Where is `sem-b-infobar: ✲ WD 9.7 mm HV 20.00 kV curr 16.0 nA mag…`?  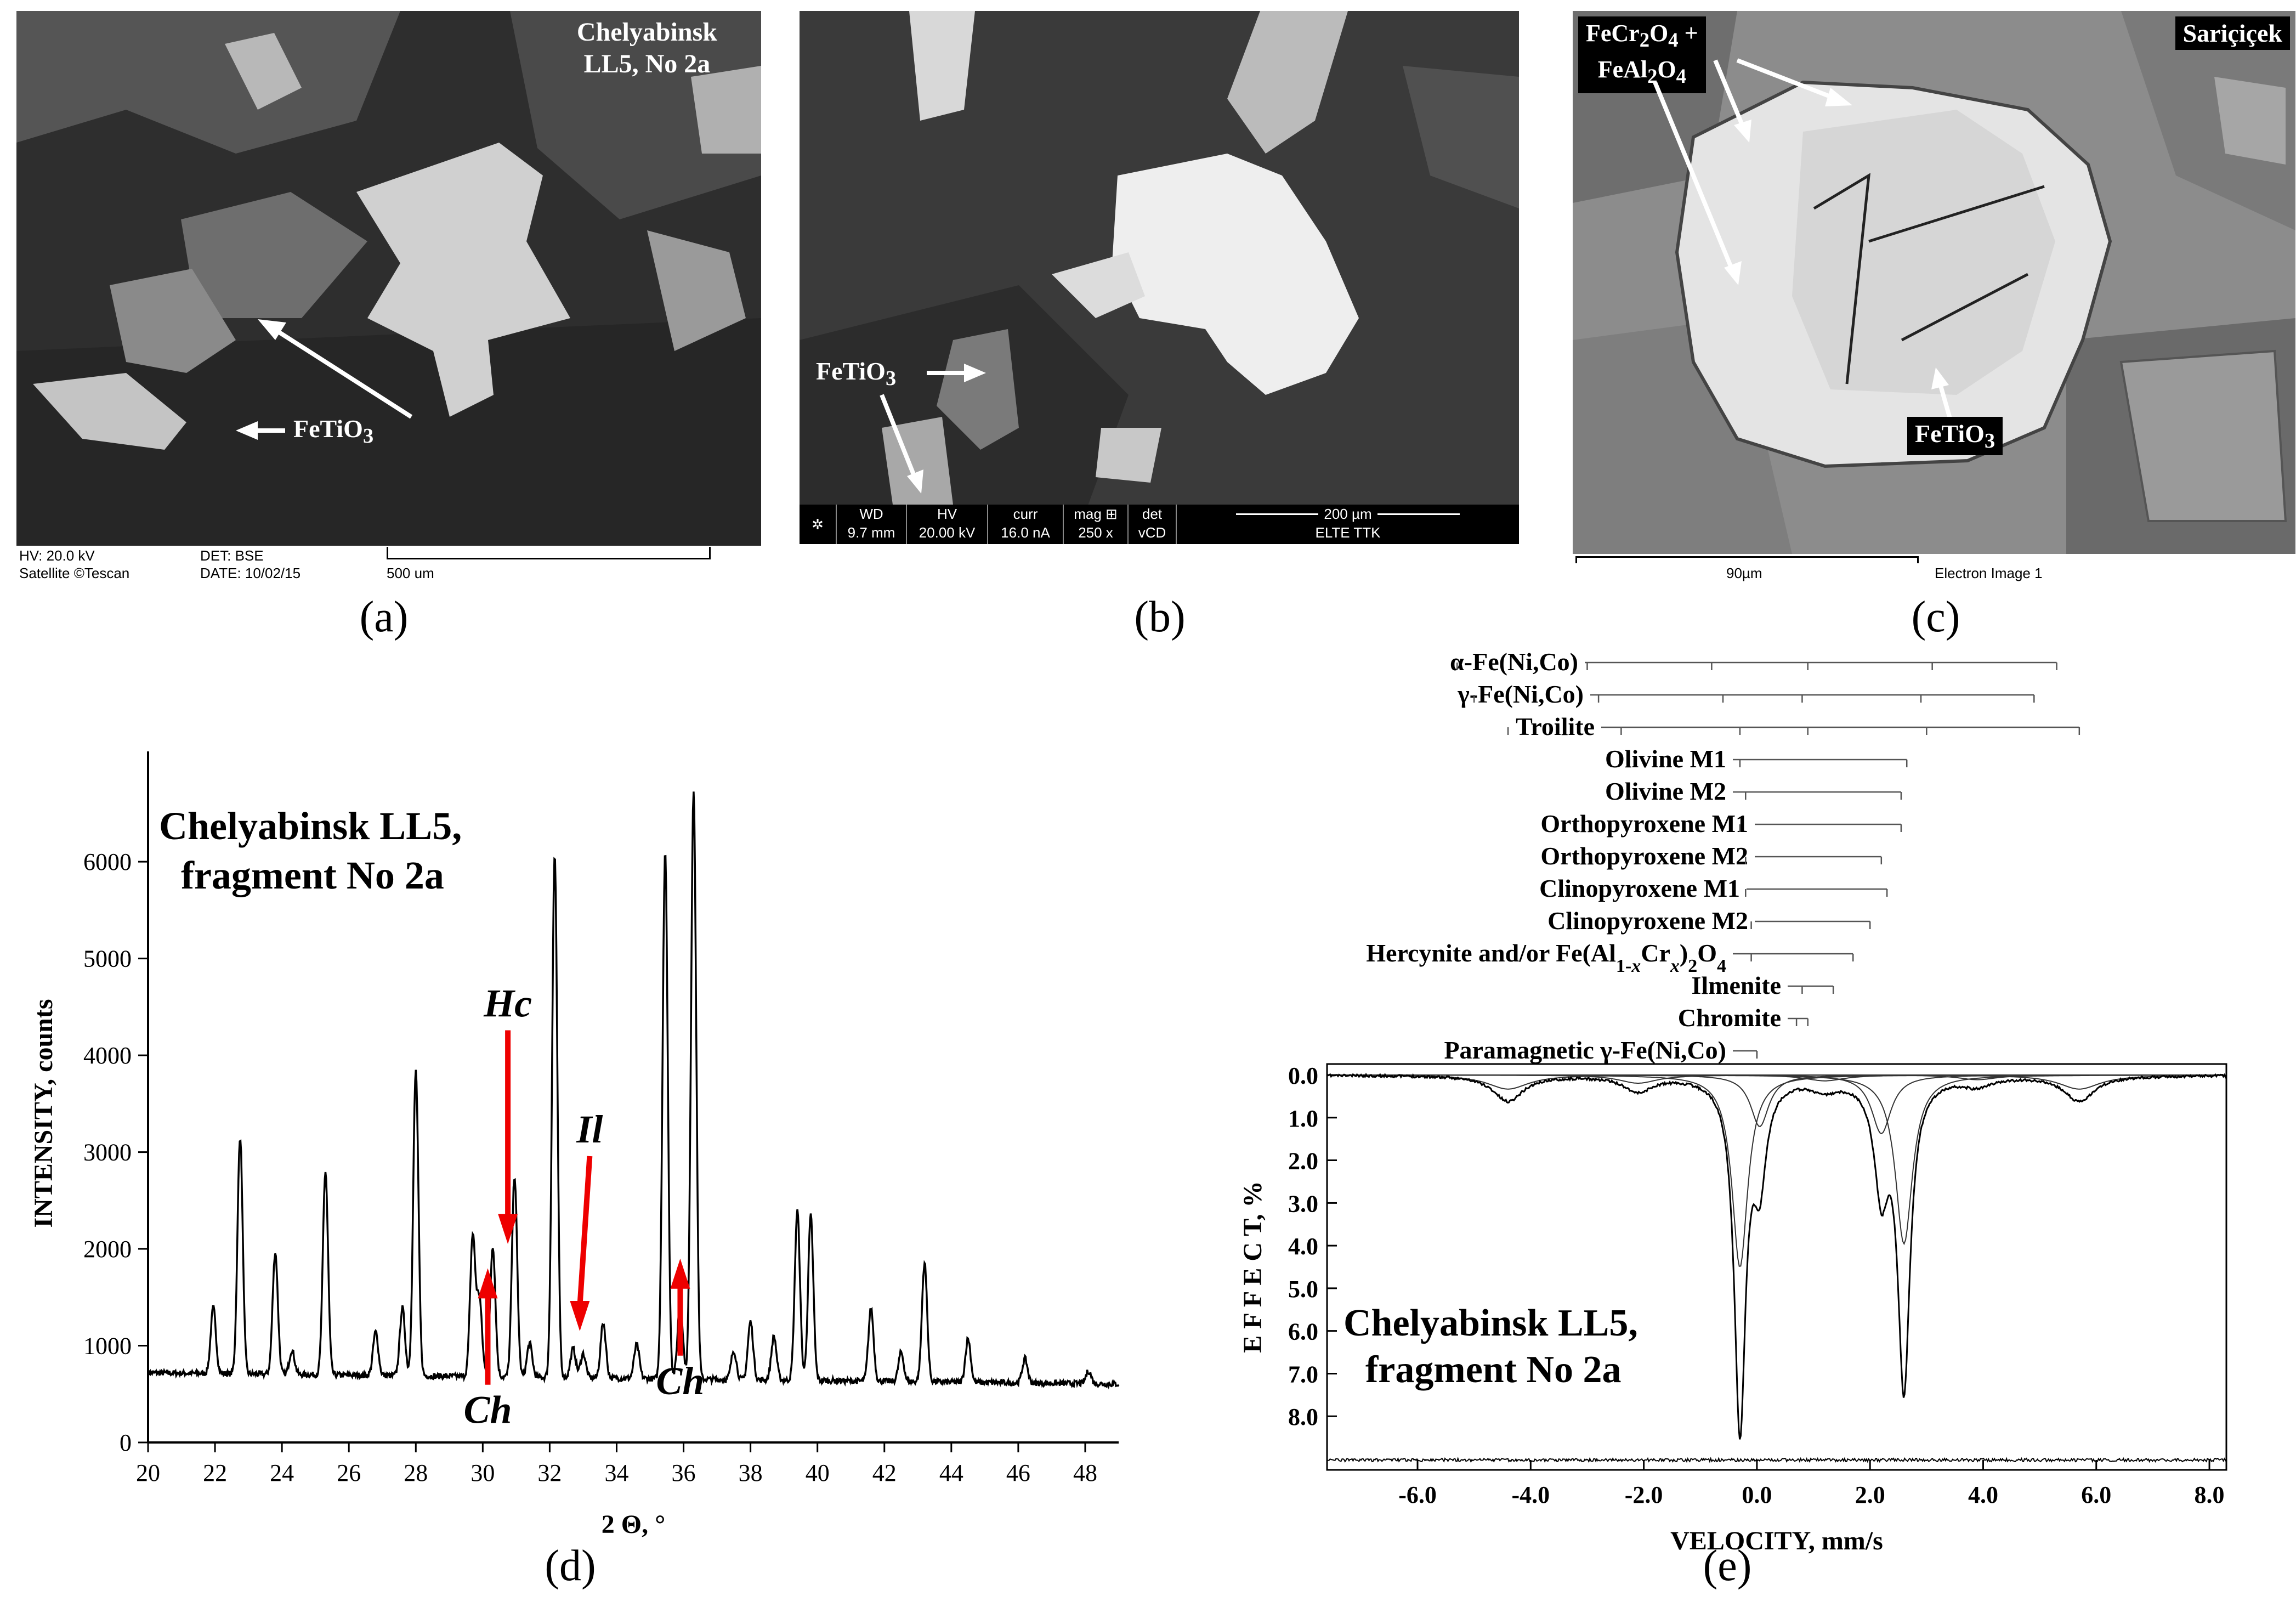 sem-b-infobar: ✲ WD 9.7 mm HV 20.00 kV curr 16.0 nA mag… is located at coordinates (1159, 524).